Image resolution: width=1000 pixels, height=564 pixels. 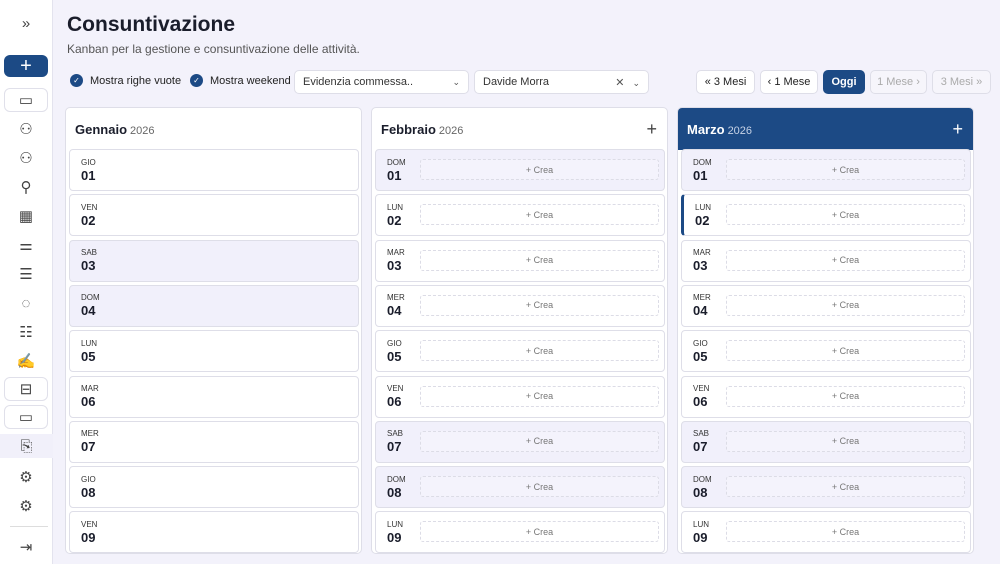 What do you see at coordinates (516, 82) in the screenshot?
I see `user-value: Davide Morra` at bounding box center [516, 82].